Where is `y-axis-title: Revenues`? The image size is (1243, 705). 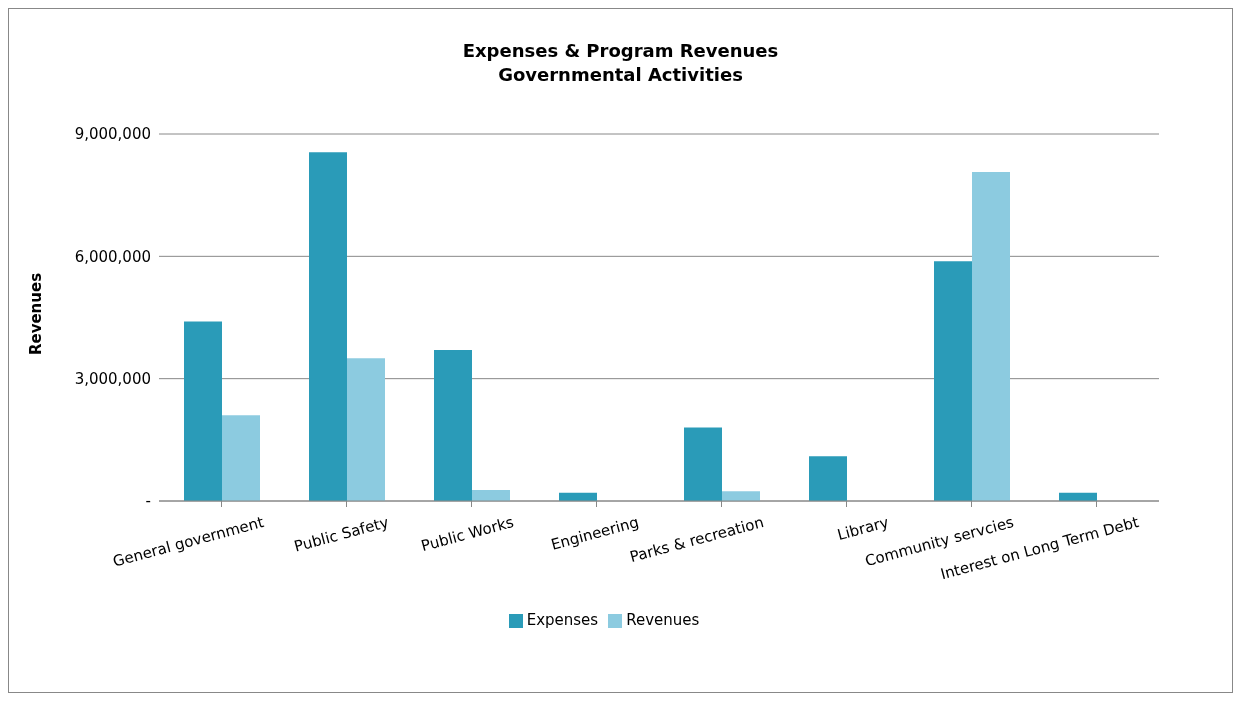
y-axis-title: Revenues is located at coordinates (36, 314).